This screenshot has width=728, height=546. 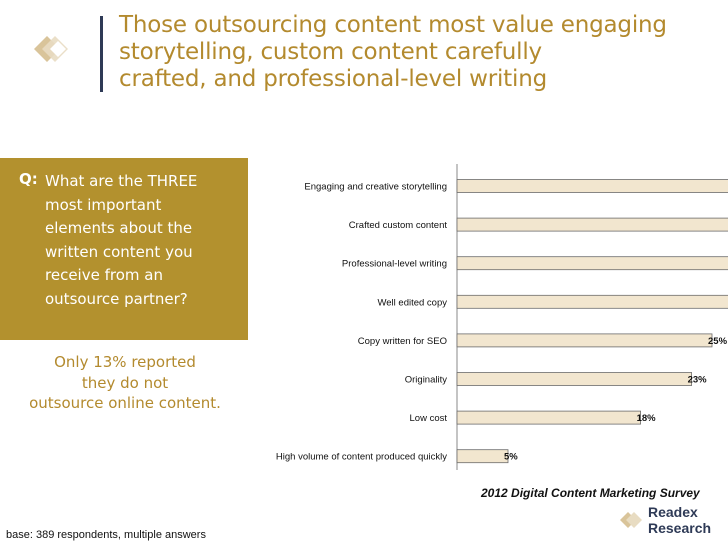 What do you see at coordinates (125, 403) in the screenshot?
I see `note-line: outsource online content.` at bounding box center [125, 403].